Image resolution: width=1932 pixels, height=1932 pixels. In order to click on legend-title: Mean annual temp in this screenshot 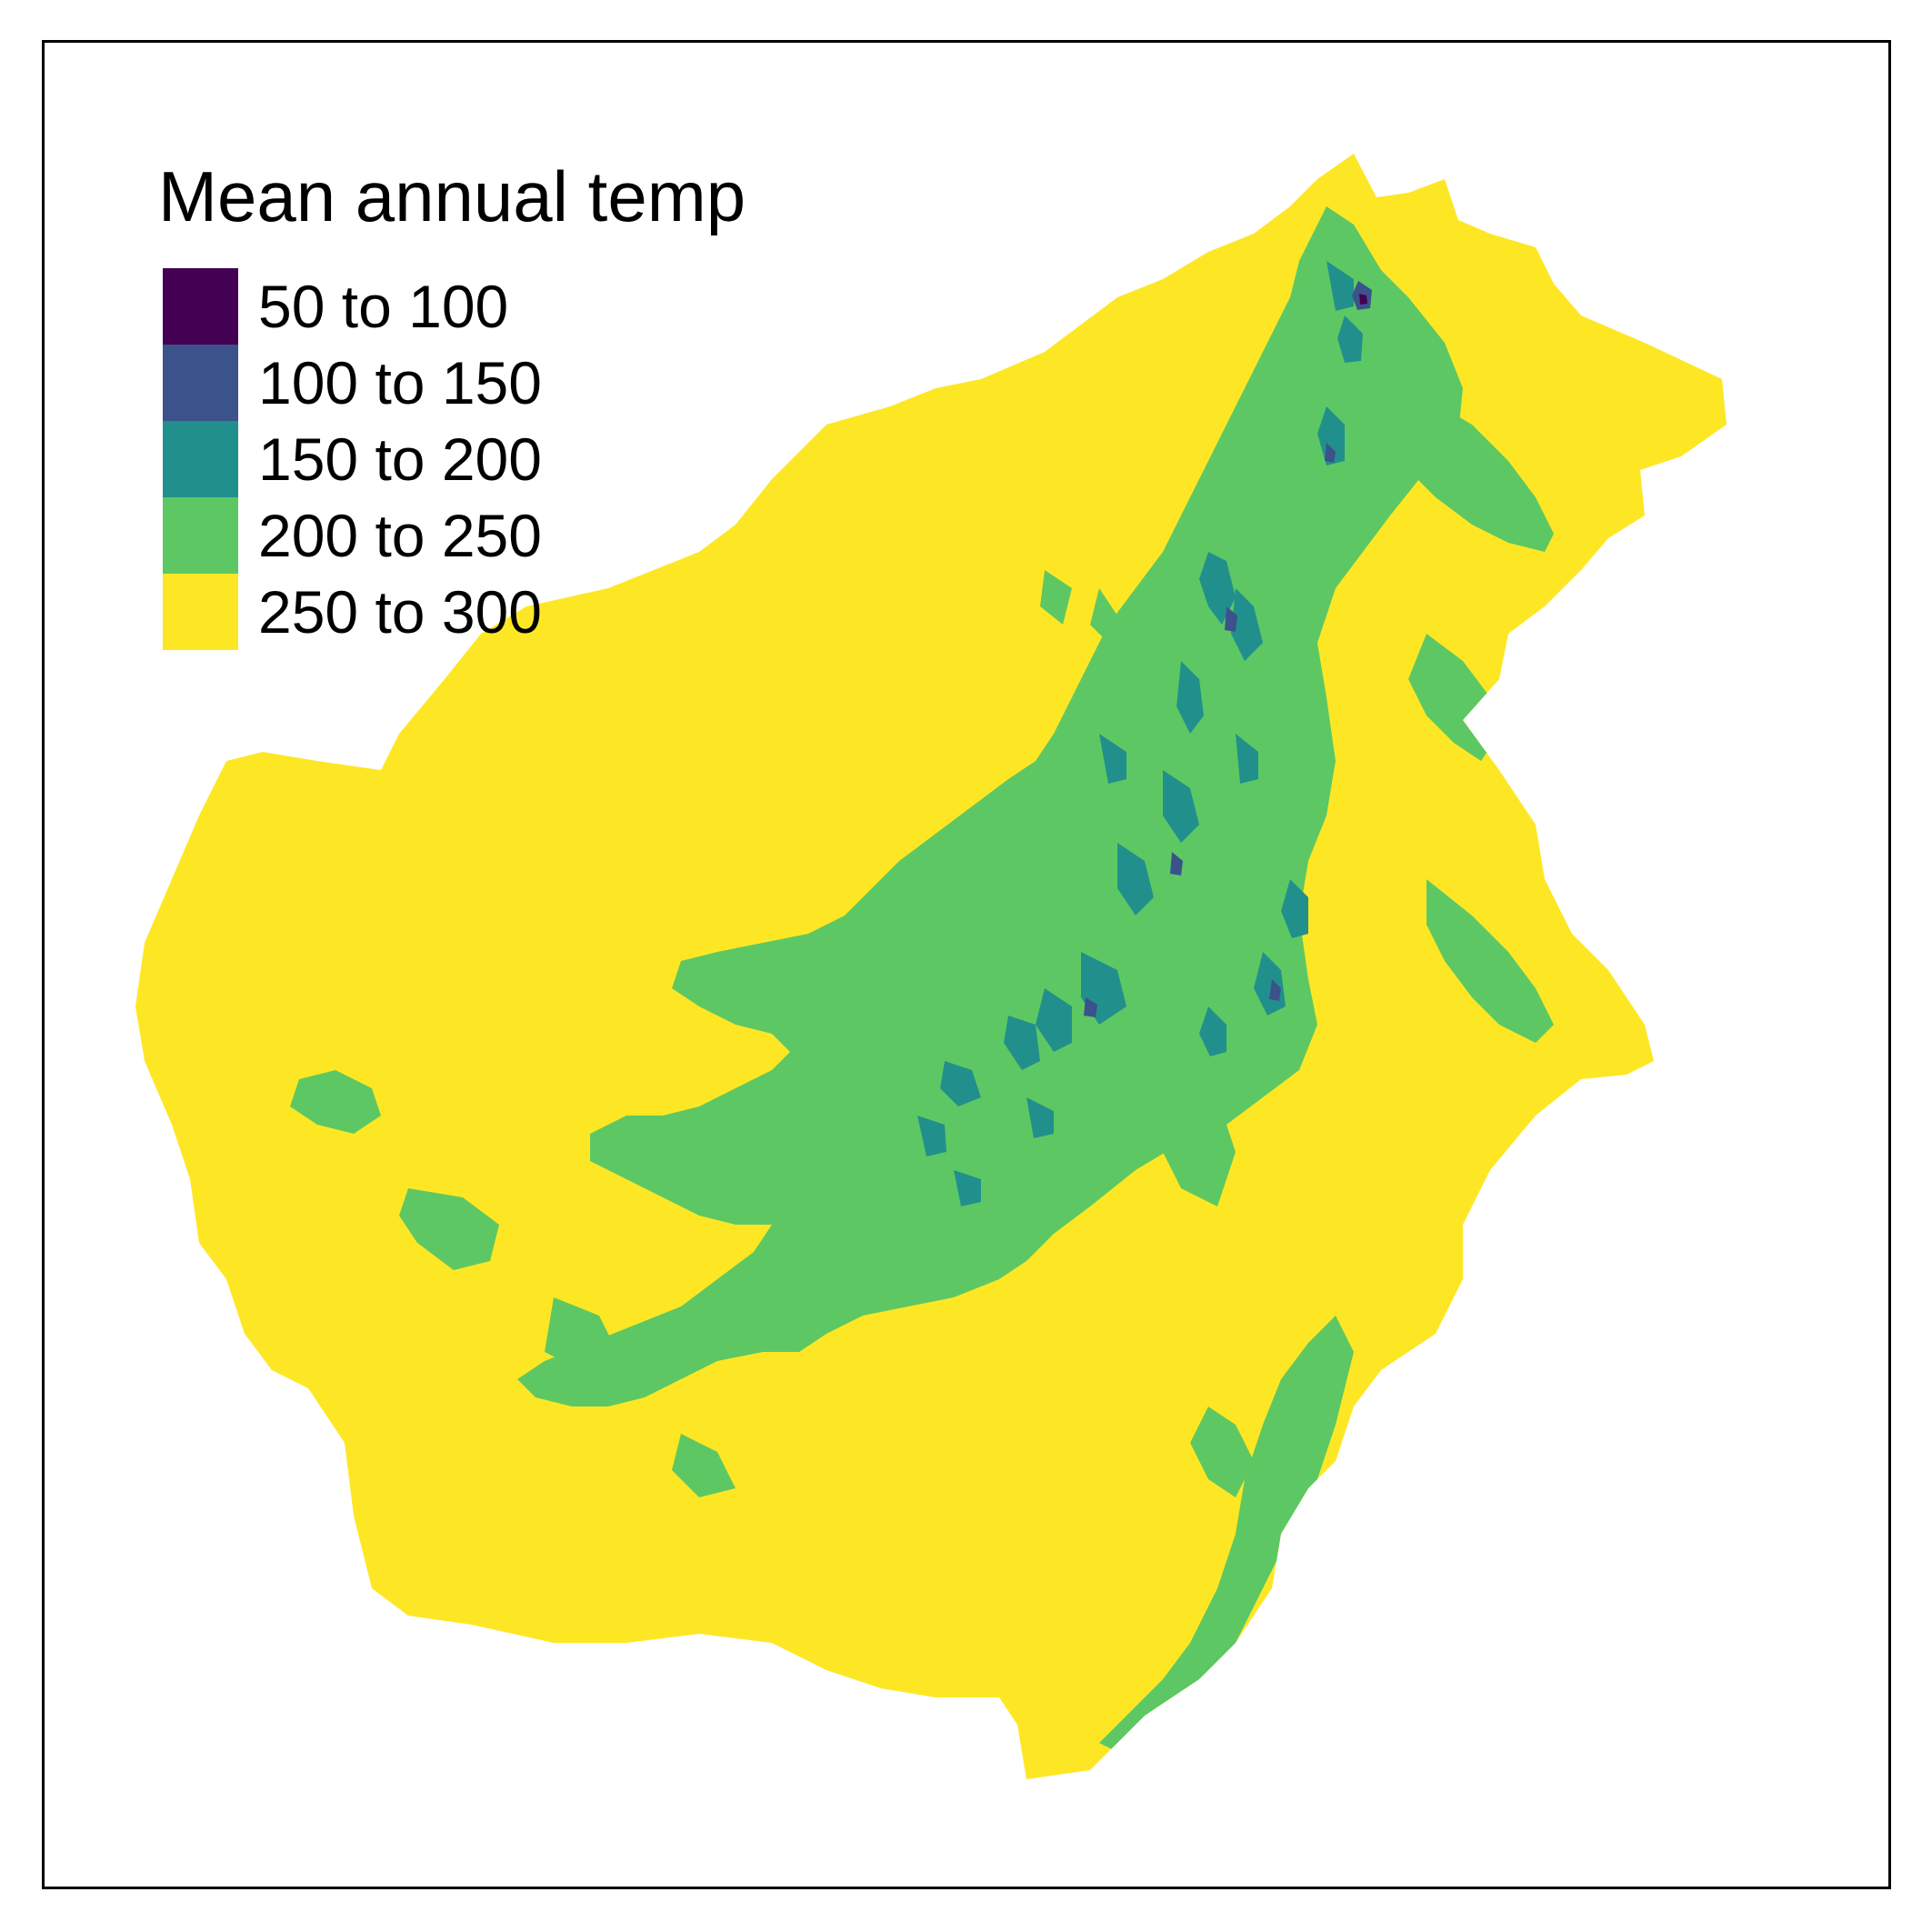, I will do `click(452, 196)`.